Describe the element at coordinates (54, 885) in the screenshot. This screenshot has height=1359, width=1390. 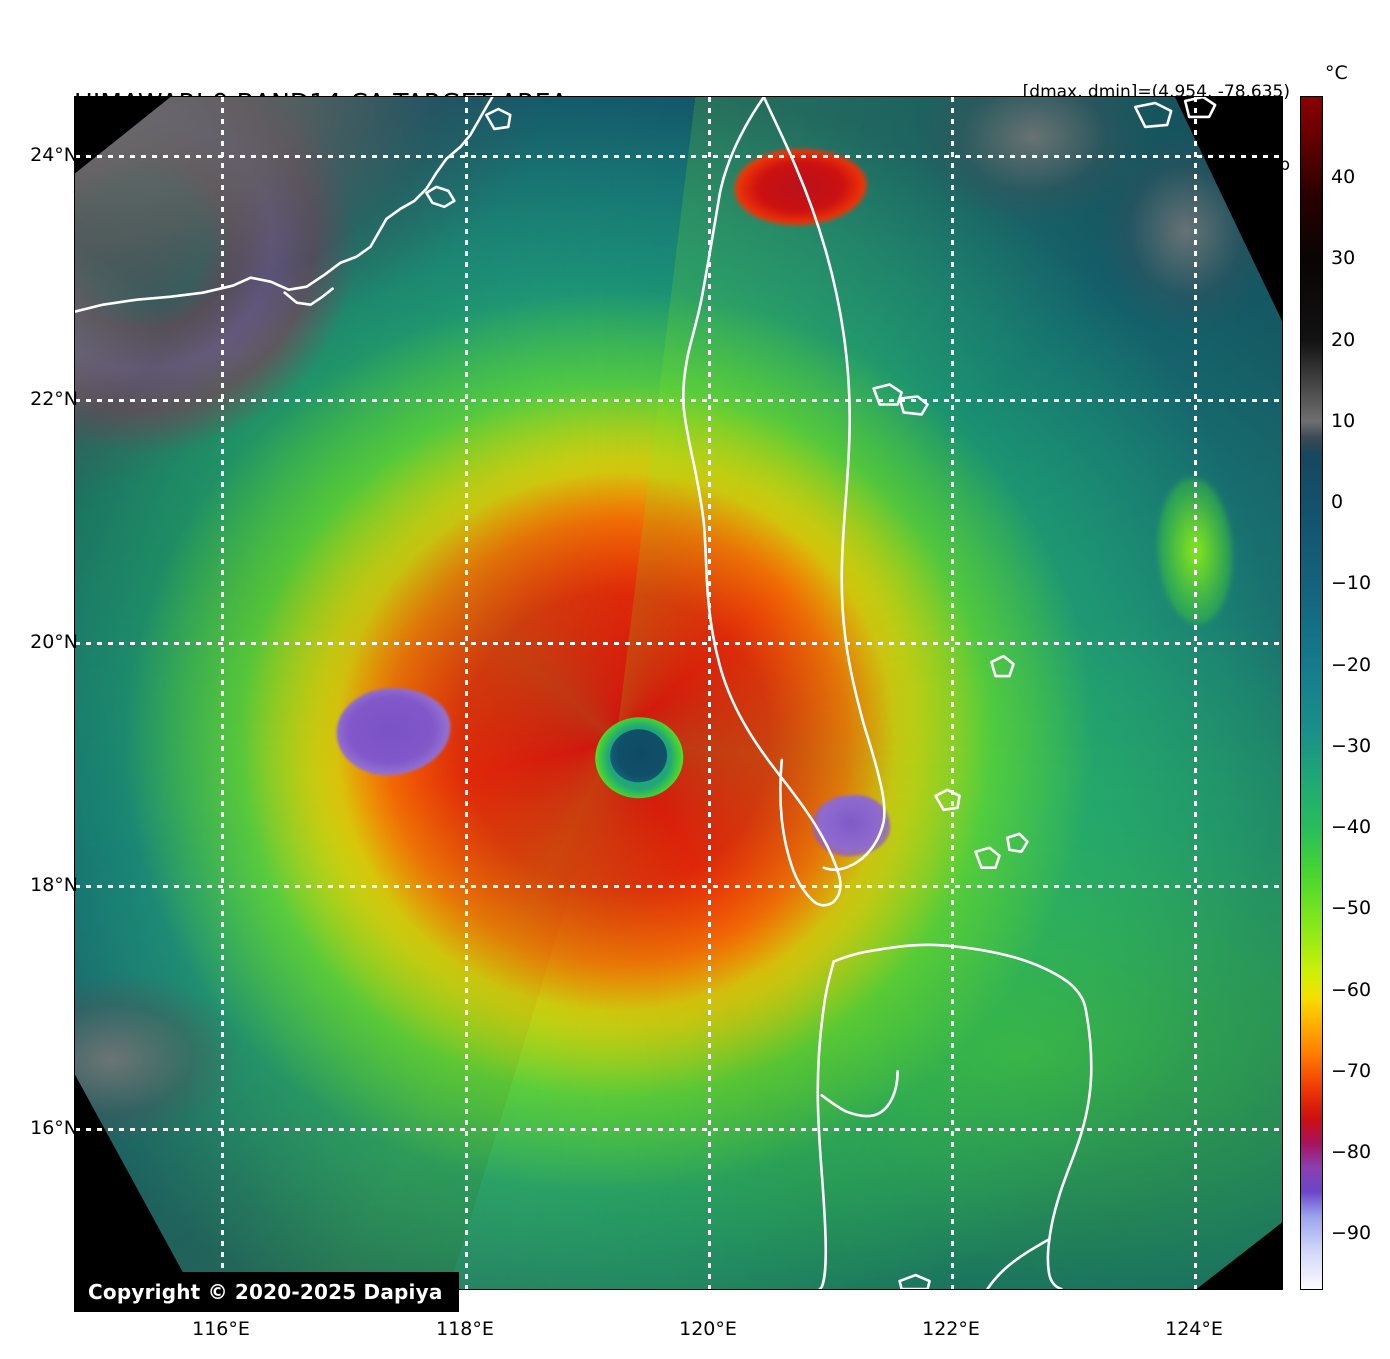
I see `y-tick-18n: 18°N` at that location.